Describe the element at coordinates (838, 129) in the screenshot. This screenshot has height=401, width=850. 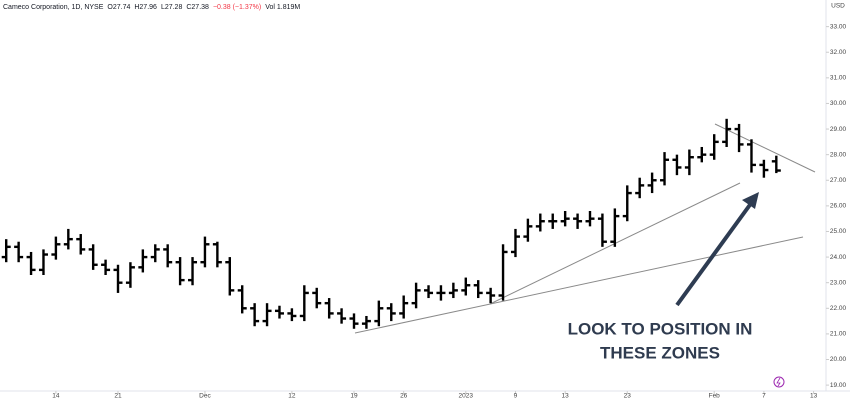
I see `y-tick-label: 29.00` at that location.